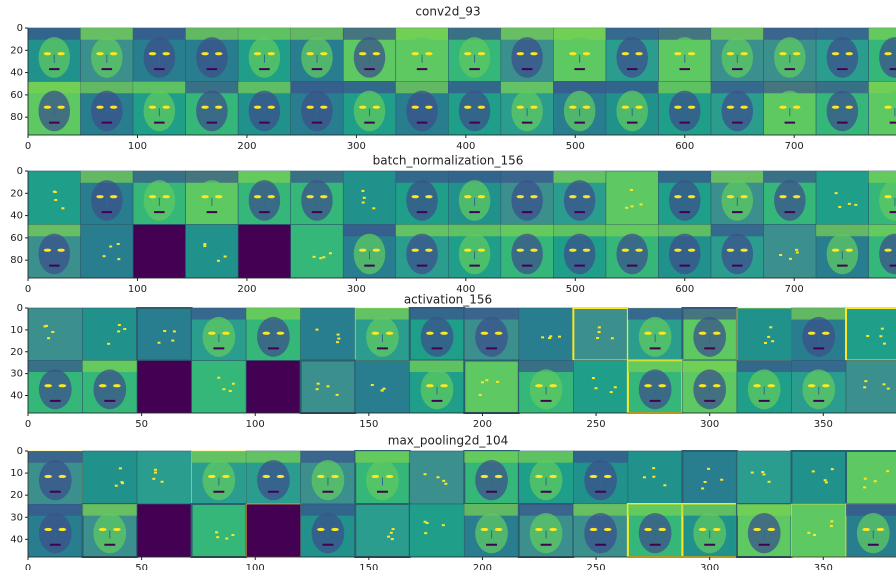  What do you see at coordinates (823, 424) in the screenshot?
I see `x-tick-label: 350` at bounding box center [823, 424].